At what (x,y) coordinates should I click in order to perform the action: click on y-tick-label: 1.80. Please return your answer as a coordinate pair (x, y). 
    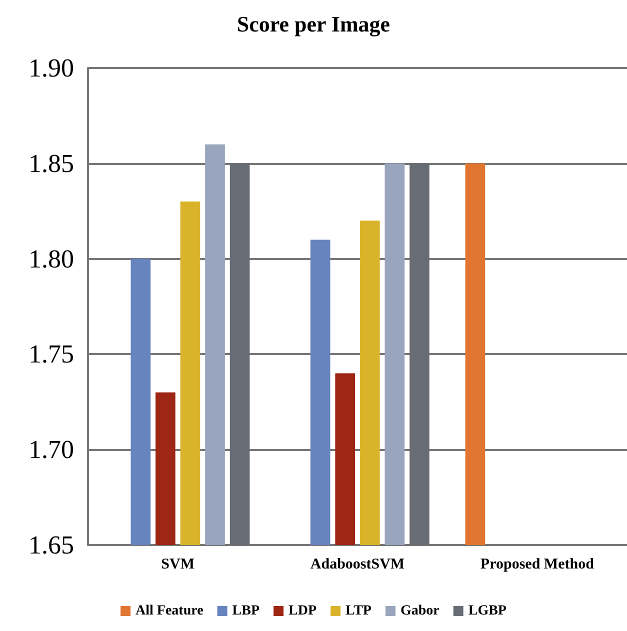
    Looking at the image, I should click on (51, 259).